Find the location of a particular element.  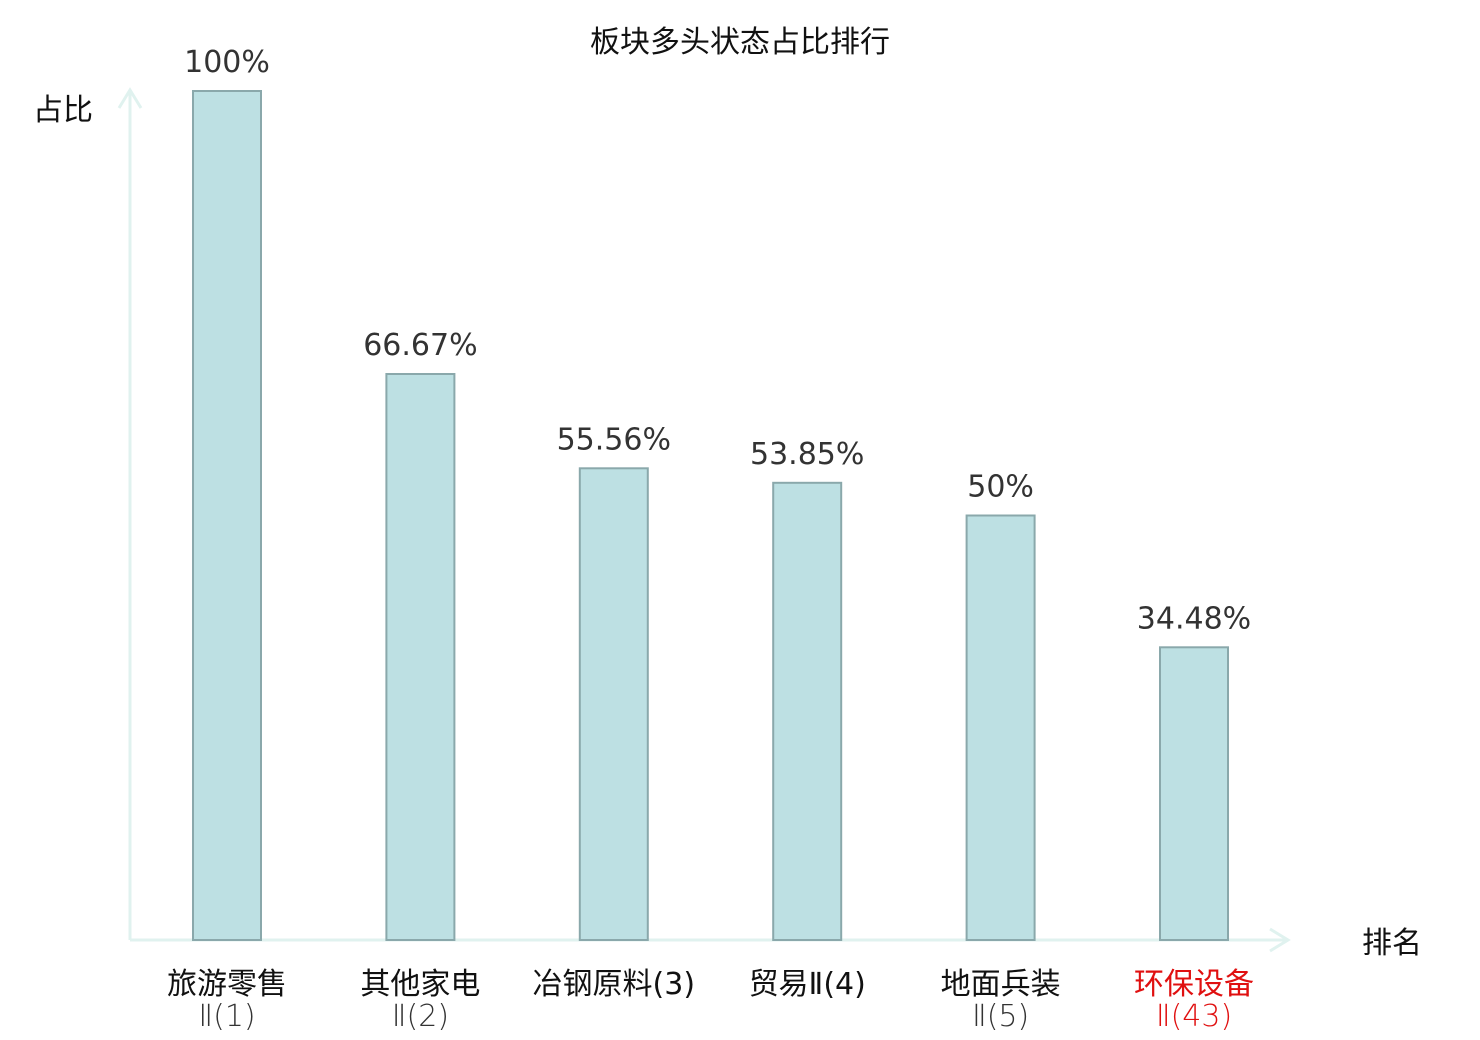

x-axis-label: 排名 is located at coordinates (1392, 943).